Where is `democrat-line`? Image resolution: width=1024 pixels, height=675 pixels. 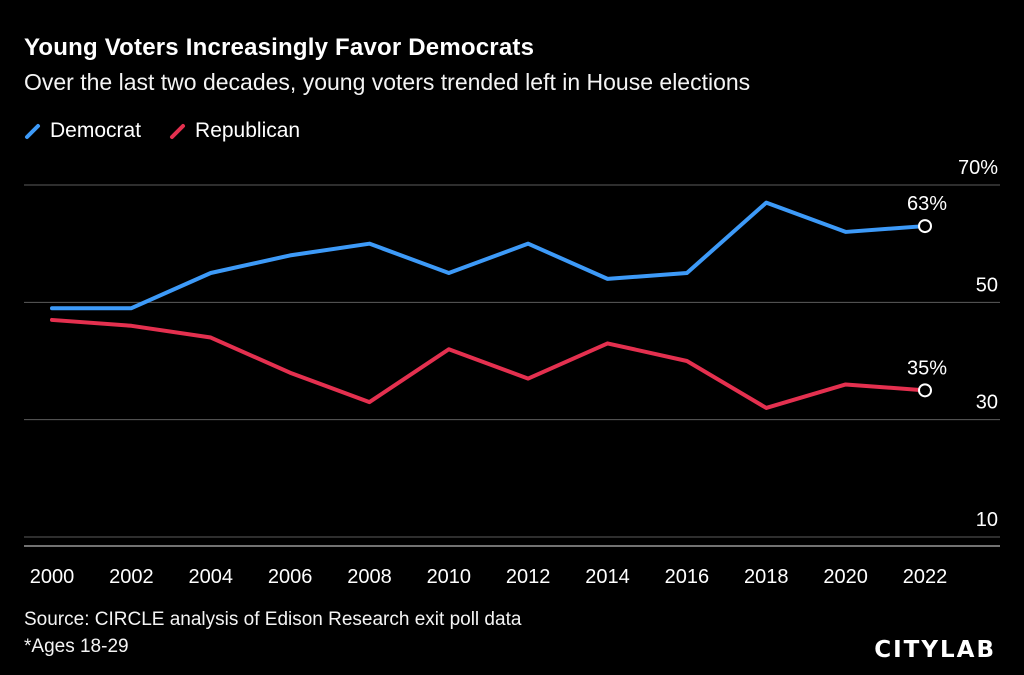 democrat-line is located at coordinates (488, 255).